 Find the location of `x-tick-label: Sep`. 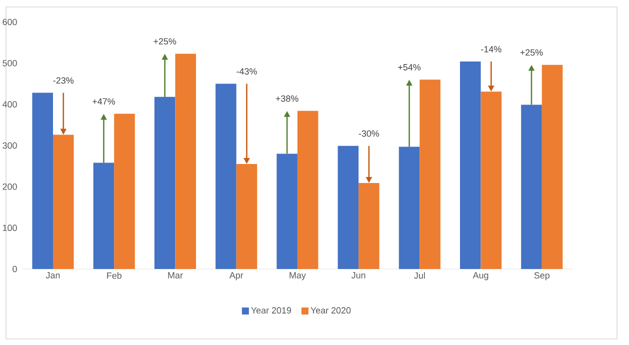

x-tick-label: Sep is located at coordinates (542, 276).